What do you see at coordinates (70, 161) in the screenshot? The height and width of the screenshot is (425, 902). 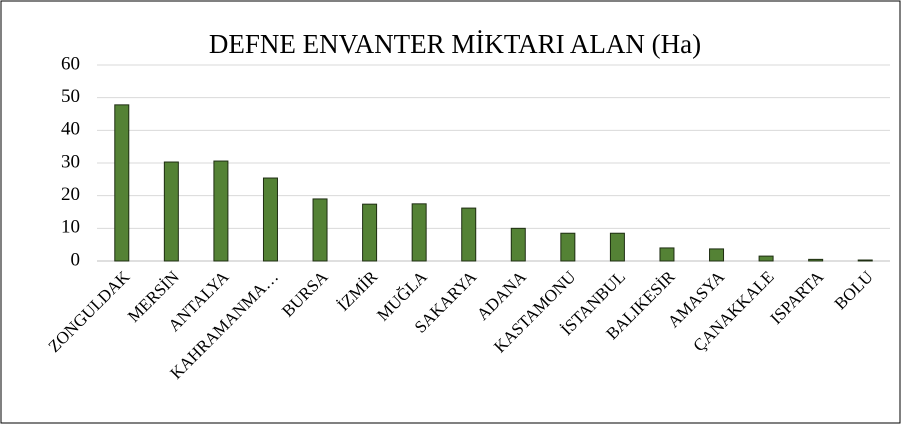 I see `y-tick-label: 30` at bounding box center [70, 161].